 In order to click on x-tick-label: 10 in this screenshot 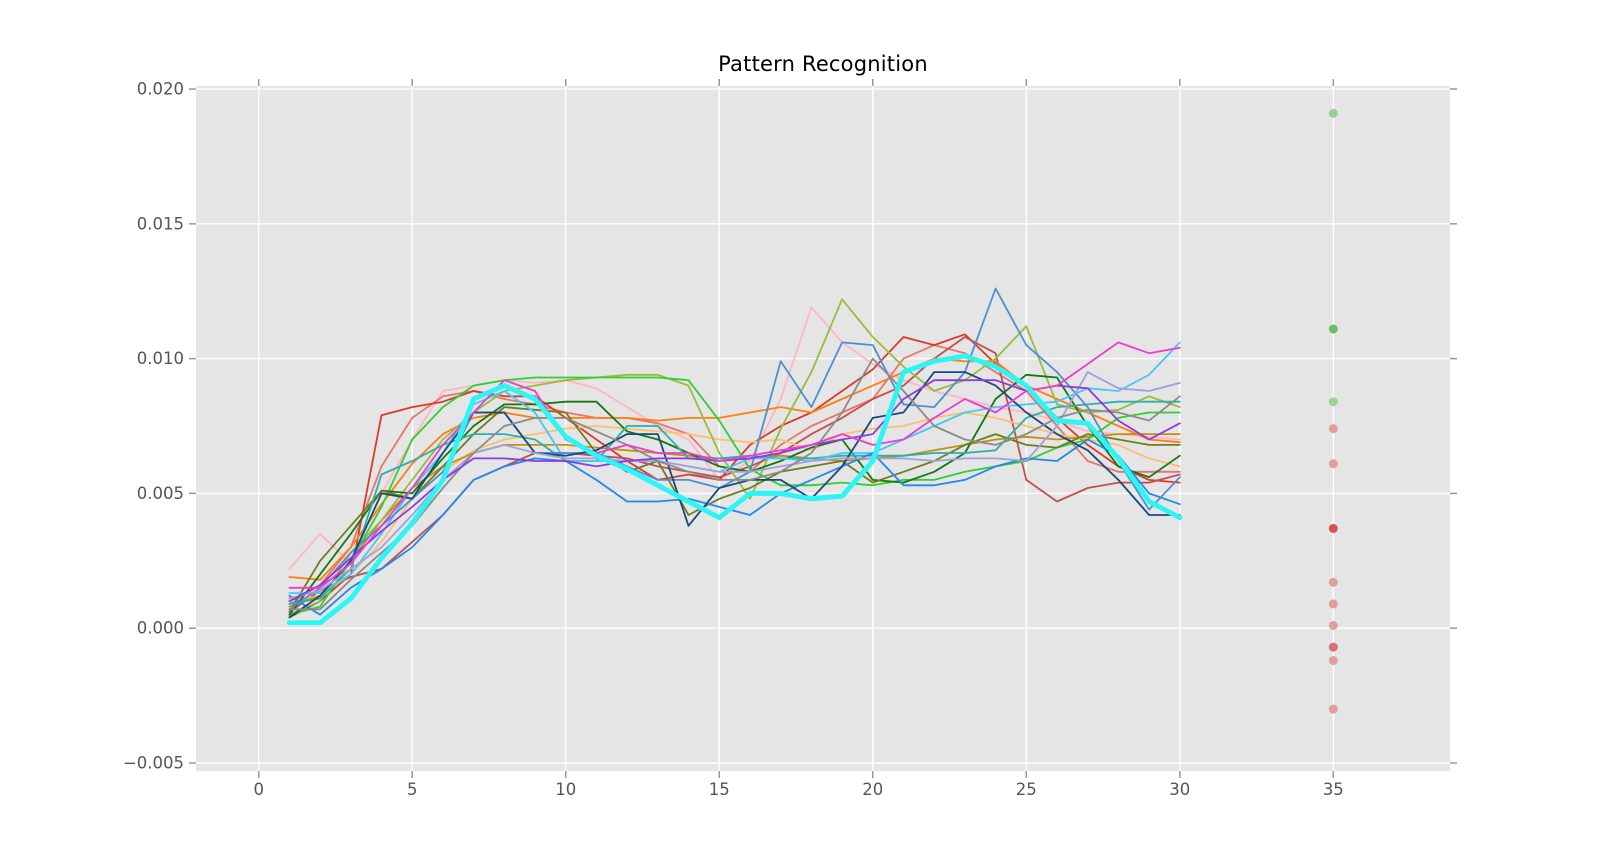, I will do `click(565, 789)`.